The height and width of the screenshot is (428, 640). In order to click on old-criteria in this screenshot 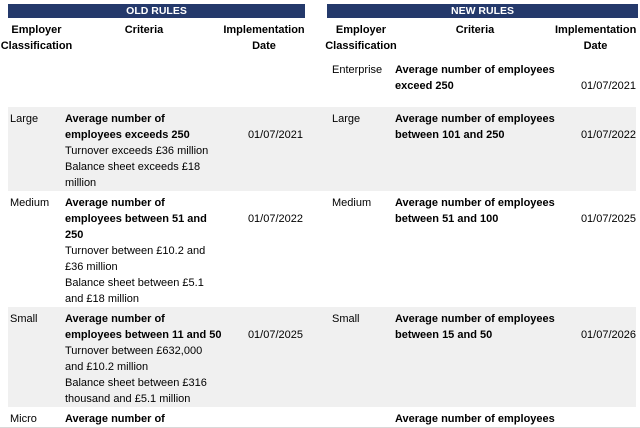, I will do `click(144, 82)`.